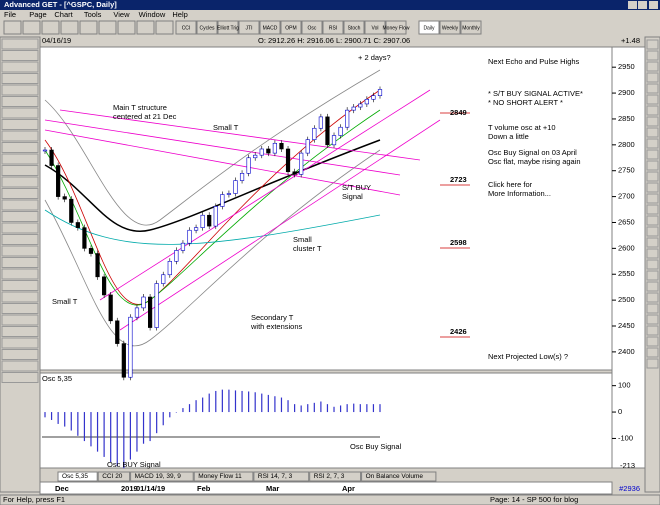 The width and height of the screenshot is (660, 505). Describe the element at coordinates (642, 5) in the screenshot. I see `maximize-button` at that location.